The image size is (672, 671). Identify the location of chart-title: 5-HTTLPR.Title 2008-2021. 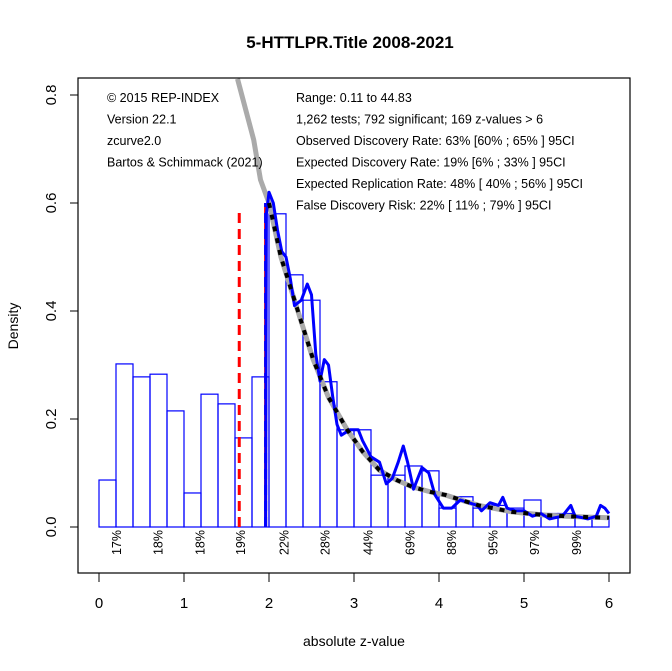
(350, 42).